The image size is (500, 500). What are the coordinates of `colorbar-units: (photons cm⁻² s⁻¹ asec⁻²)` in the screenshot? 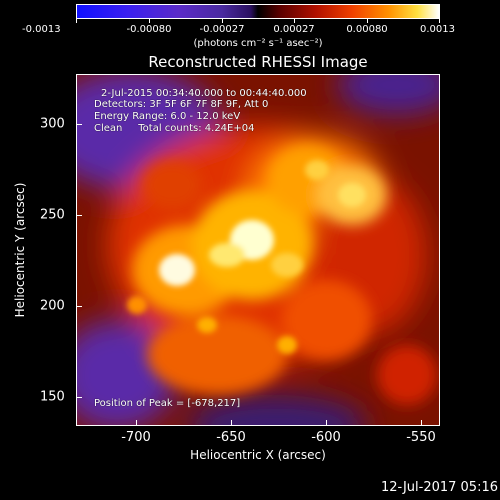 It's located at (258, 43).